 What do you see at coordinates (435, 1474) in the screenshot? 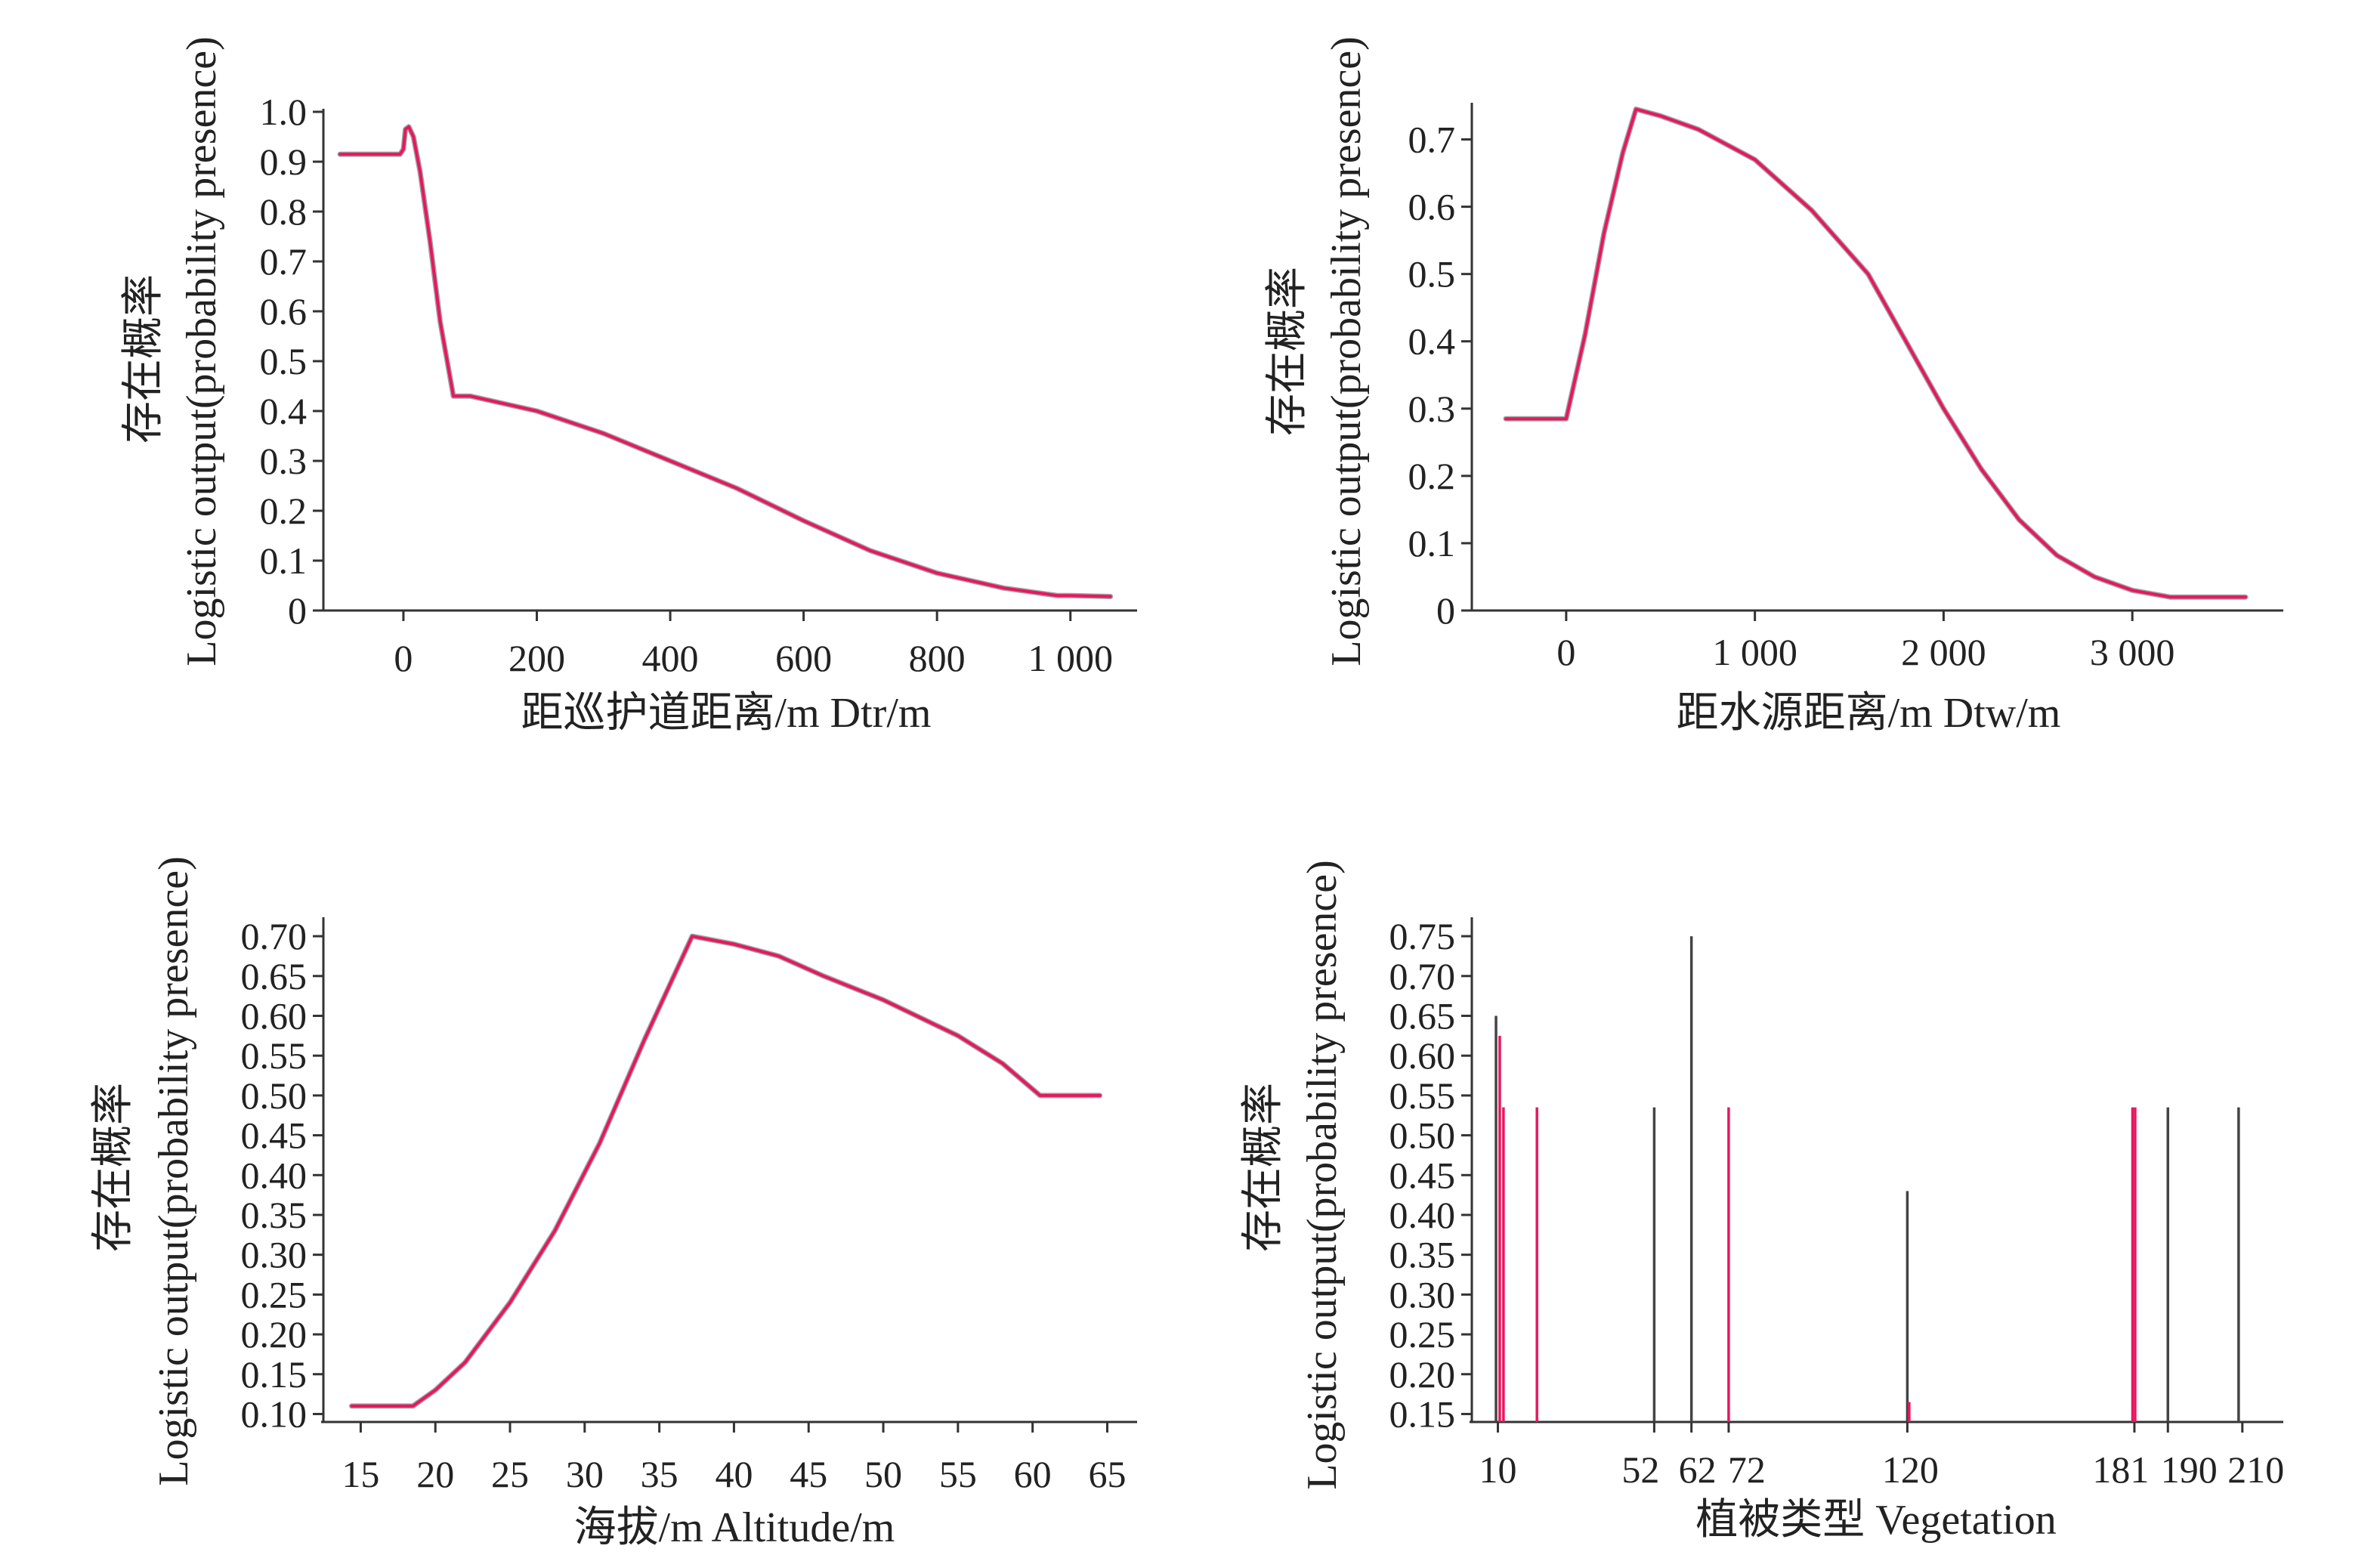
I see `altitude-x-tick-label: 20` at bounding box center [435, 1474].